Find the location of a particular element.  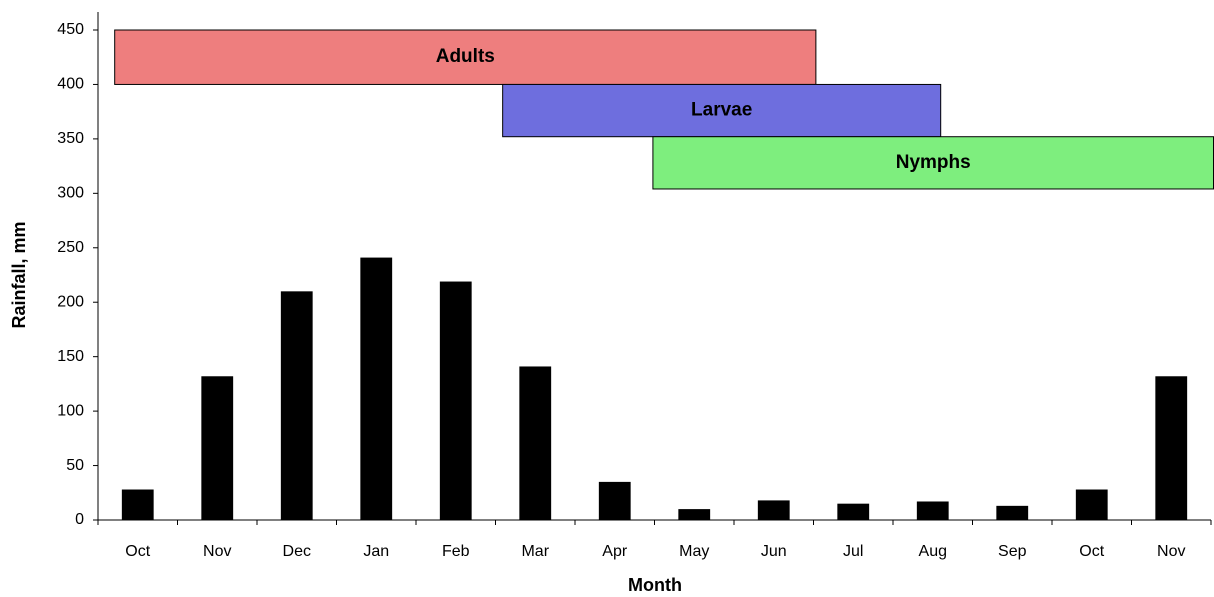

x-tick-label: Jul is located at coordinates (853, 551).